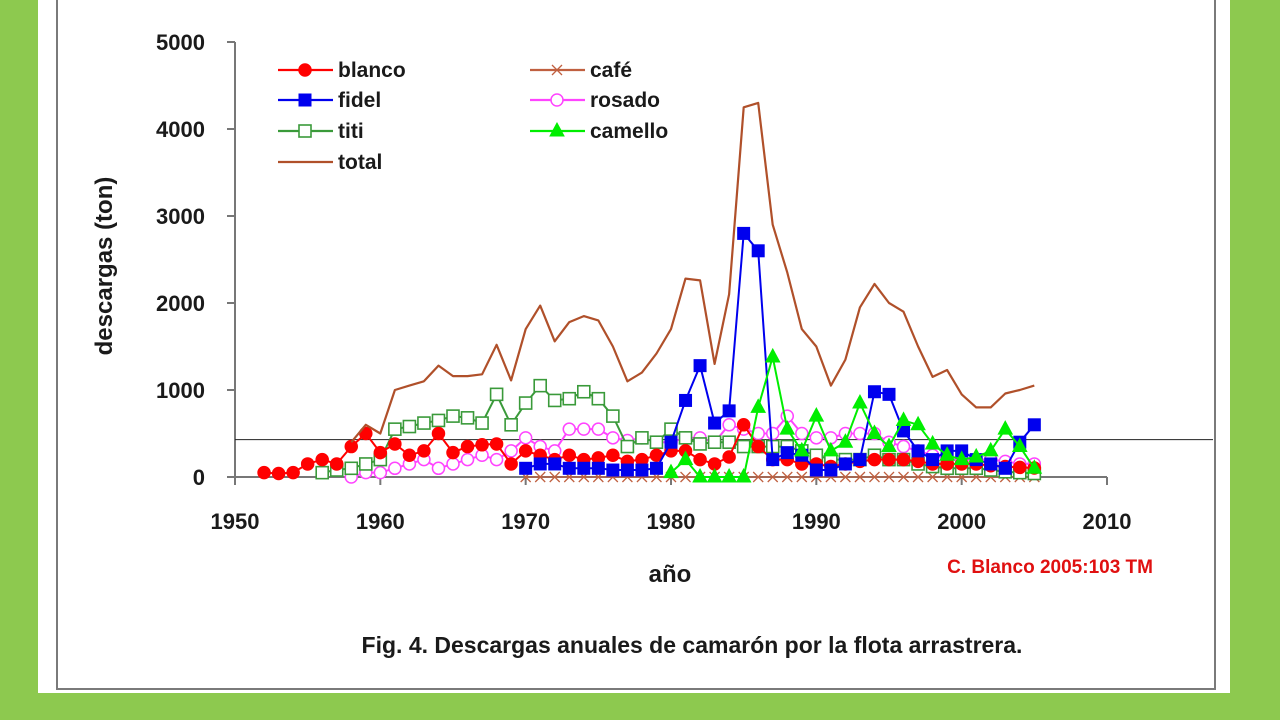 The width and height of the screenshot is (1280, 720). I want to click on legend-item-titi: titi, so click(321, 131).